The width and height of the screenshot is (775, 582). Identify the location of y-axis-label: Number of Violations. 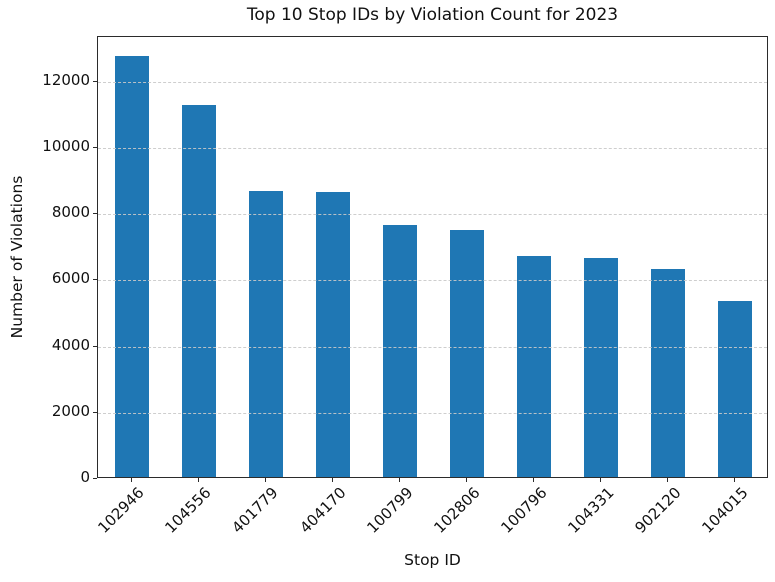
(17, 257).